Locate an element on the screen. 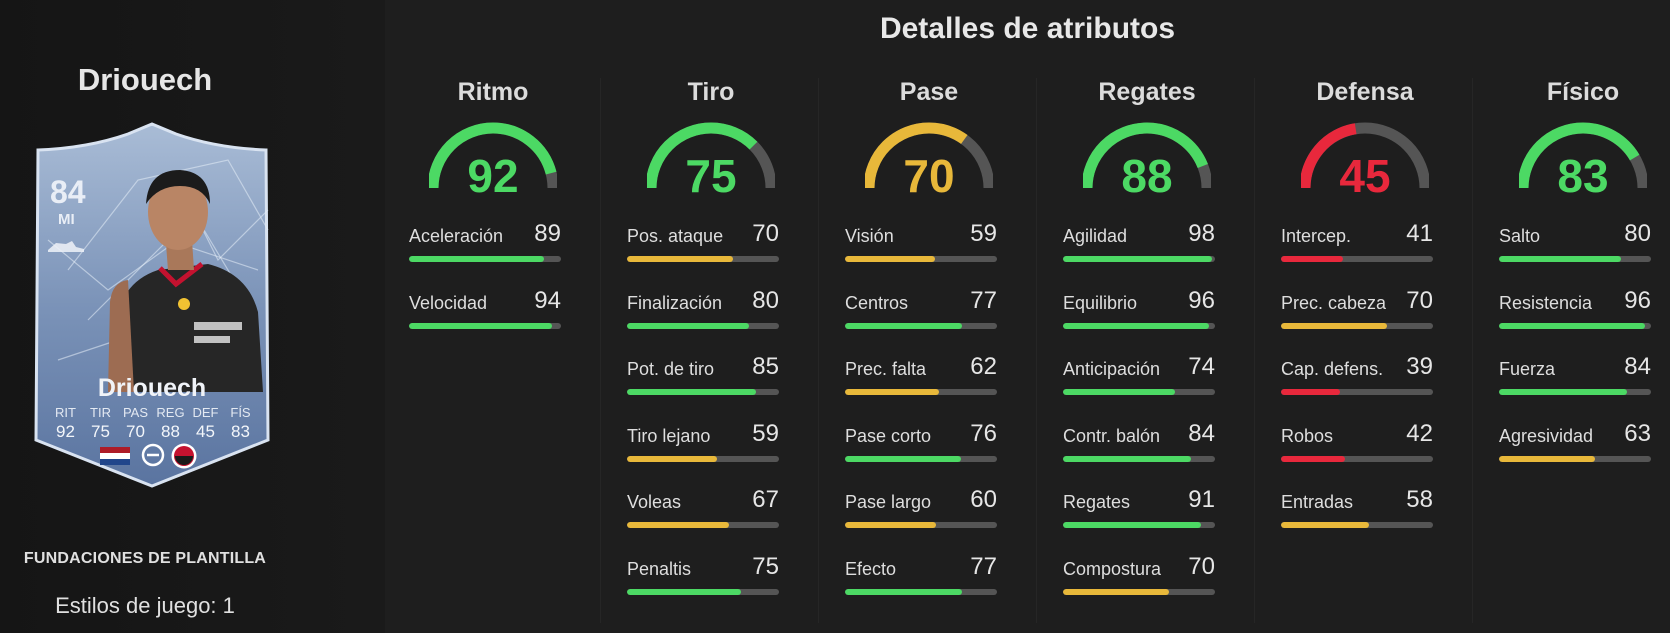 The image size is (1670, 633). attribute-value: 59 is located at coordinates (983, 233).